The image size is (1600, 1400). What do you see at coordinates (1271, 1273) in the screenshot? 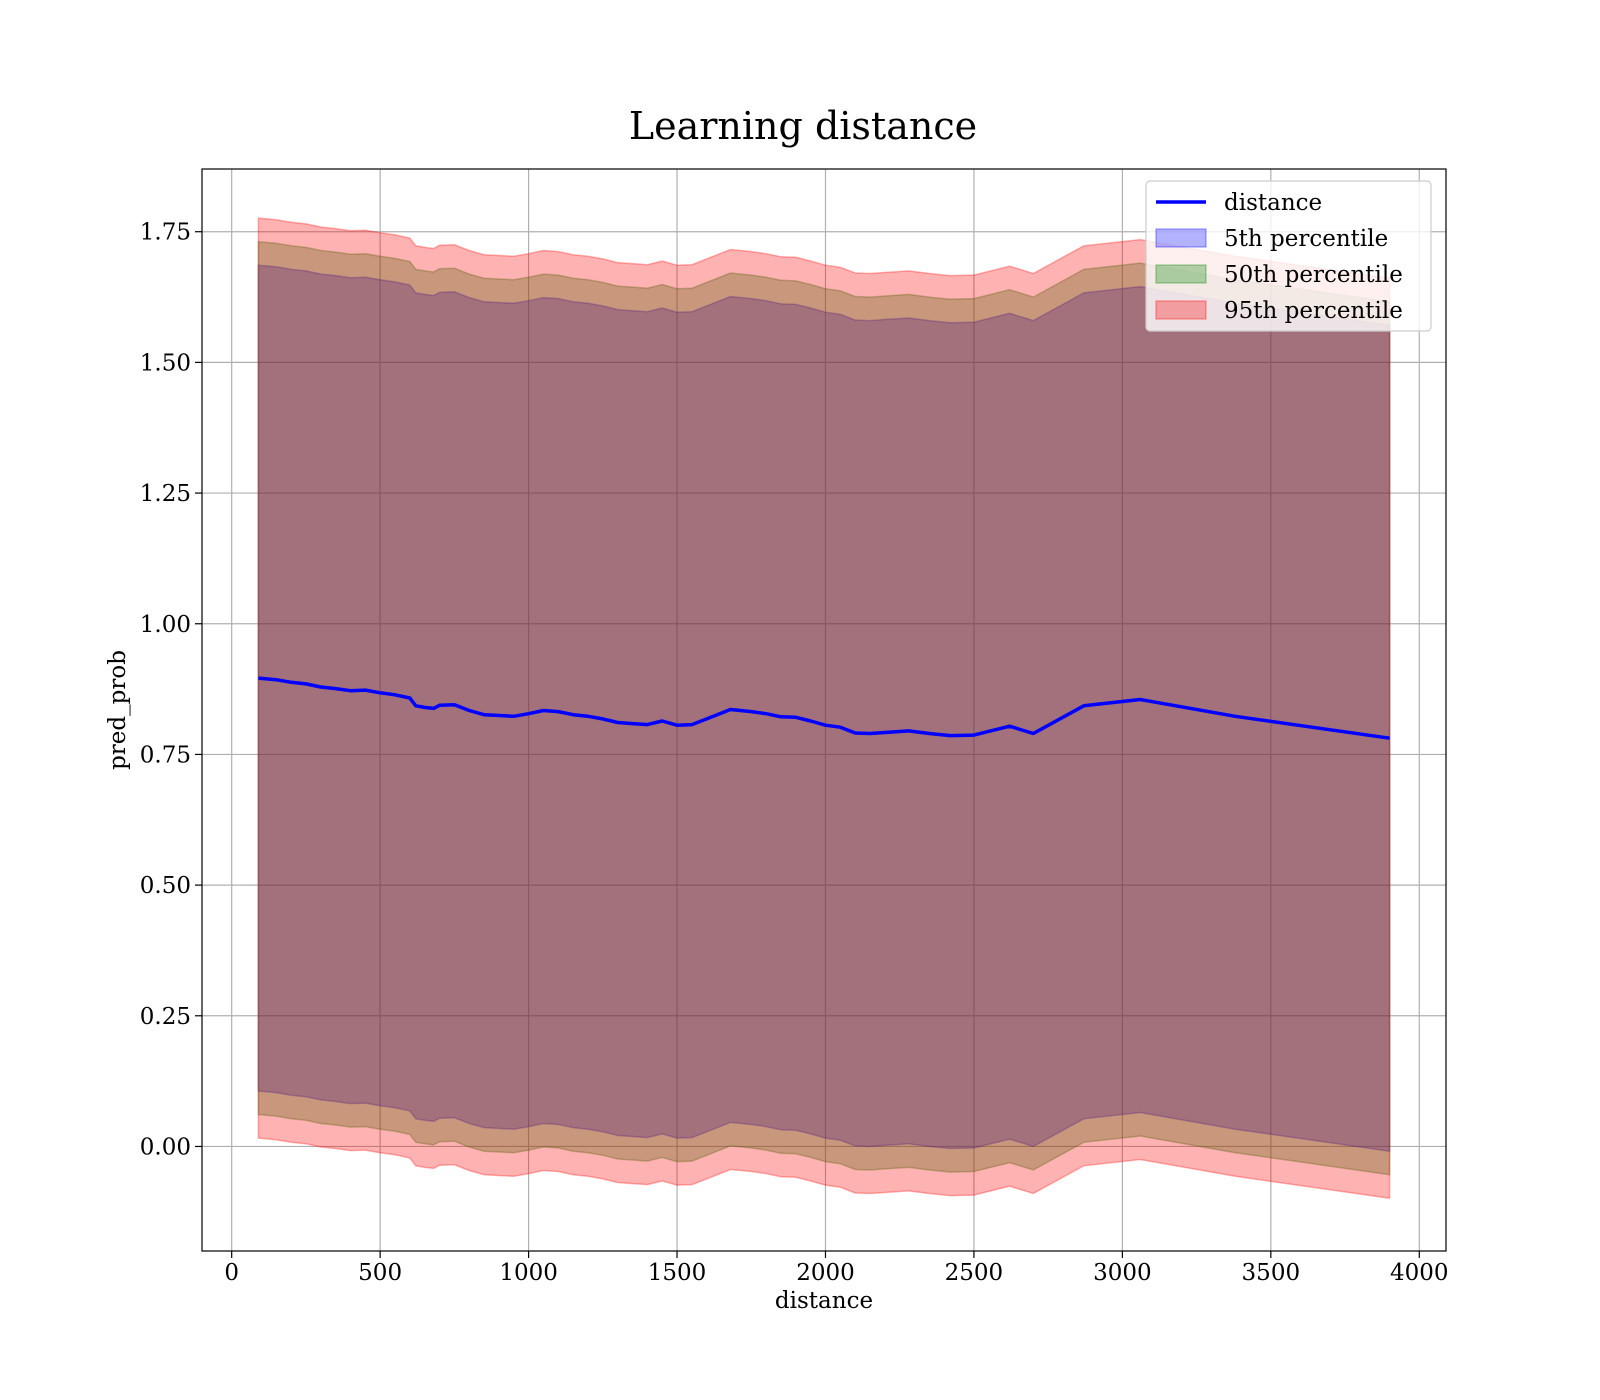
I see `x-tick-label: 3500` at bounding box center [1271, 1273].